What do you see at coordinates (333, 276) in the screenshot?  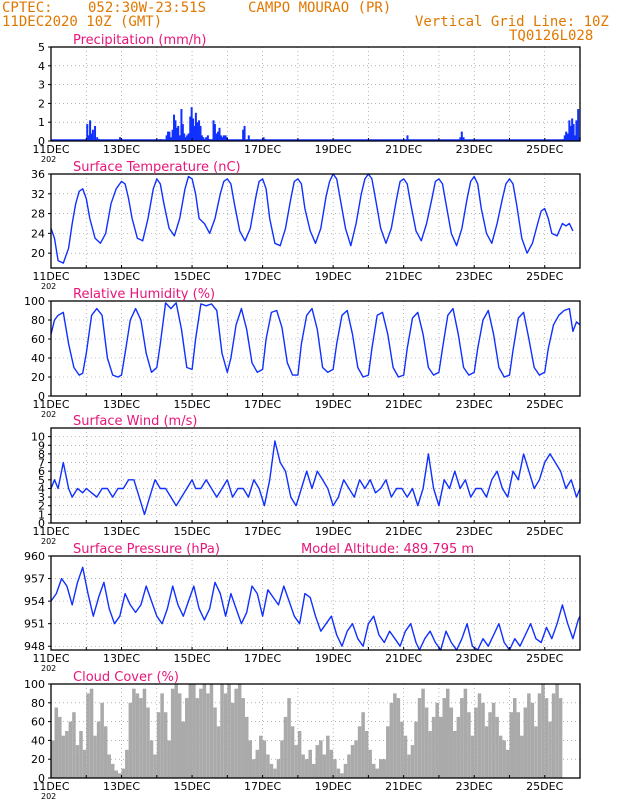 I see `temp-xtick-label: 19DEC` at bounding box center [333, 276].